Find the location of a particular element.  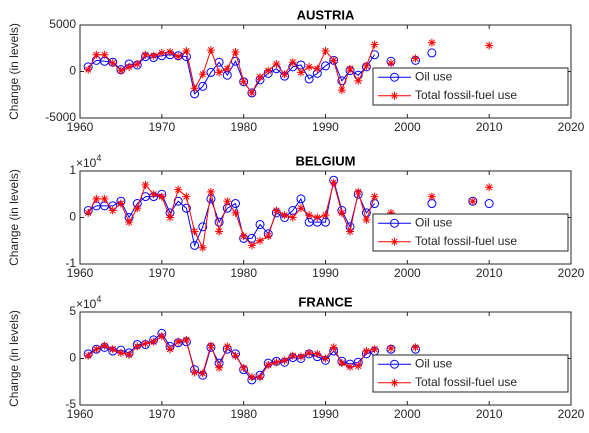

y-tick-label: -1 is located at coordinates (70, 263).